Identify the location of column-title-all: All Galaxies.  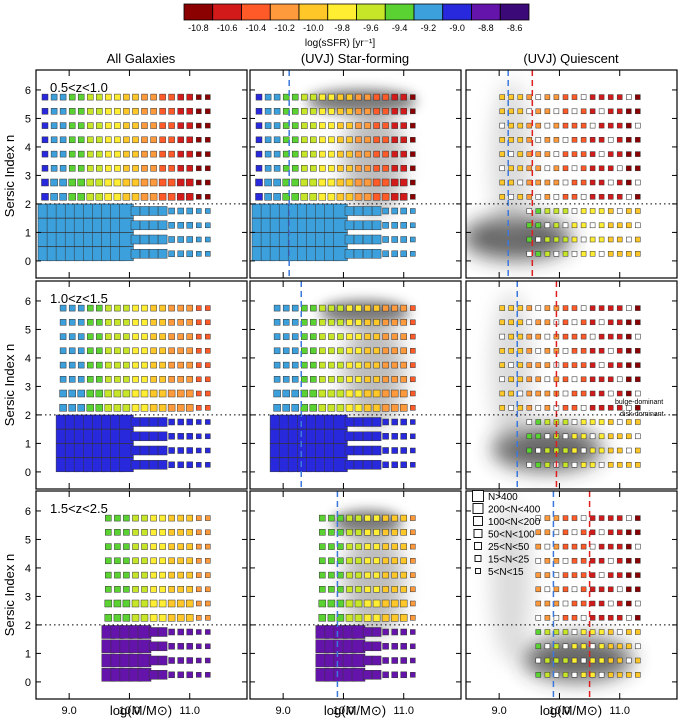
(141, 58).